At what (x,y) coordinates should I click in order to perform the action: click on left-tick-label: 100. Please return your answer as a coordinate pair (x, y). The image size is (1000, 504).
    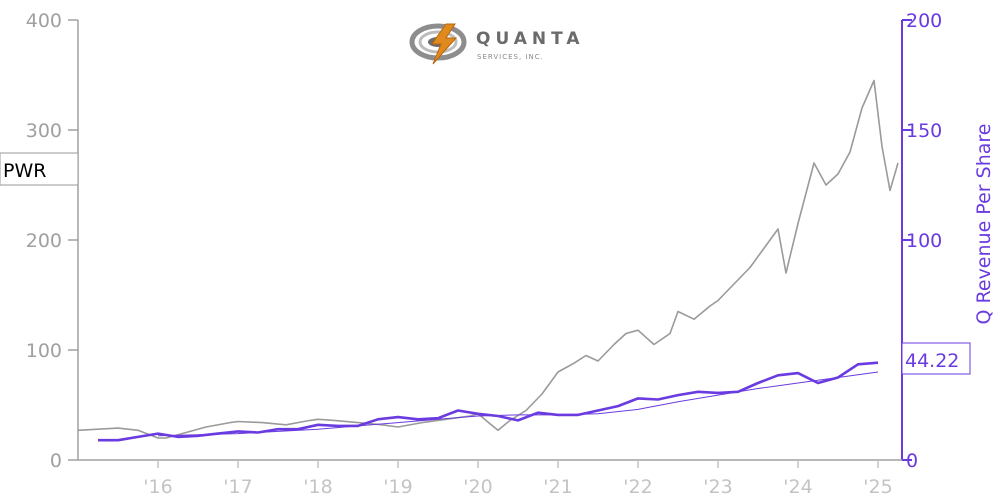
    Looking at the image, I should click on (44, 351).